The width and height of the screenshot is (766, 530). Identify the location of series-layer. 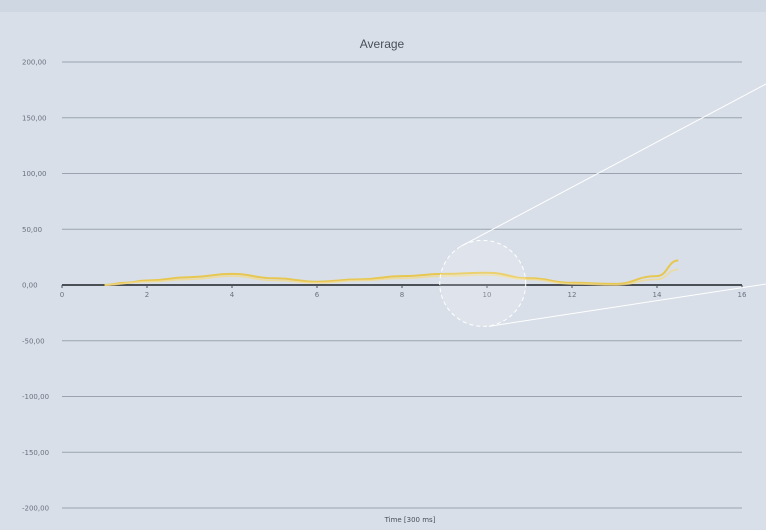
(391, 272).